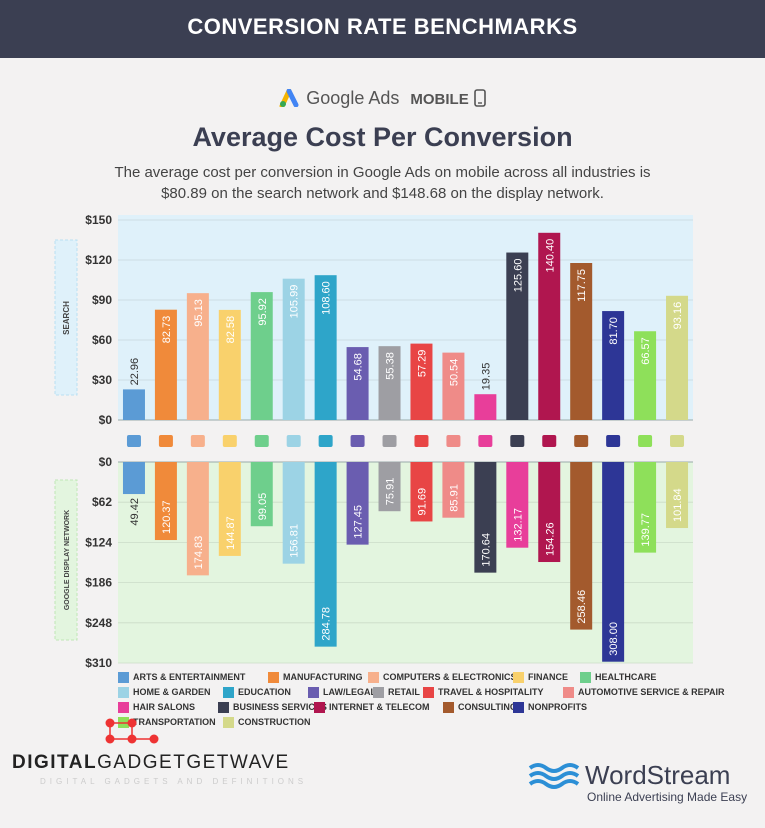 The height and width of the screenshot is (828, 765). Describe the element at coordinates (453, 441) in the screenshot. I see `car-icon` at that location.